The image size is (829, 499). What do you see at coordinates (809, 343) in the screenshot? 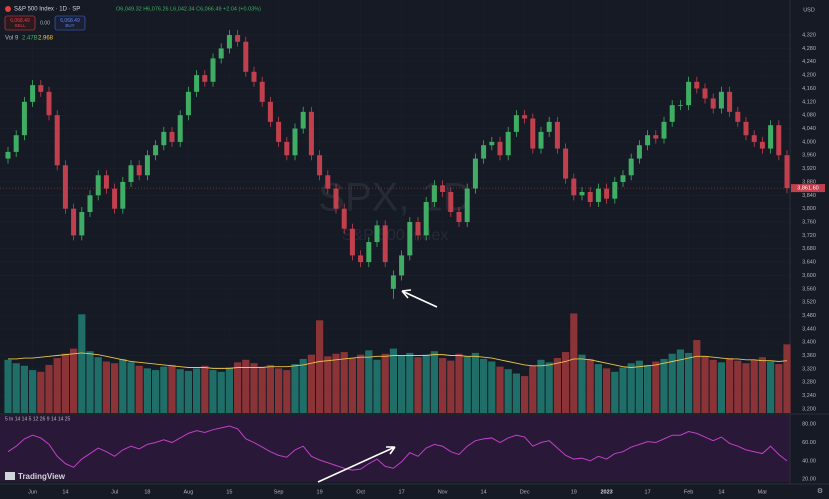
I see `y-tick-label: 3,400` at bounding box center [809, 343].